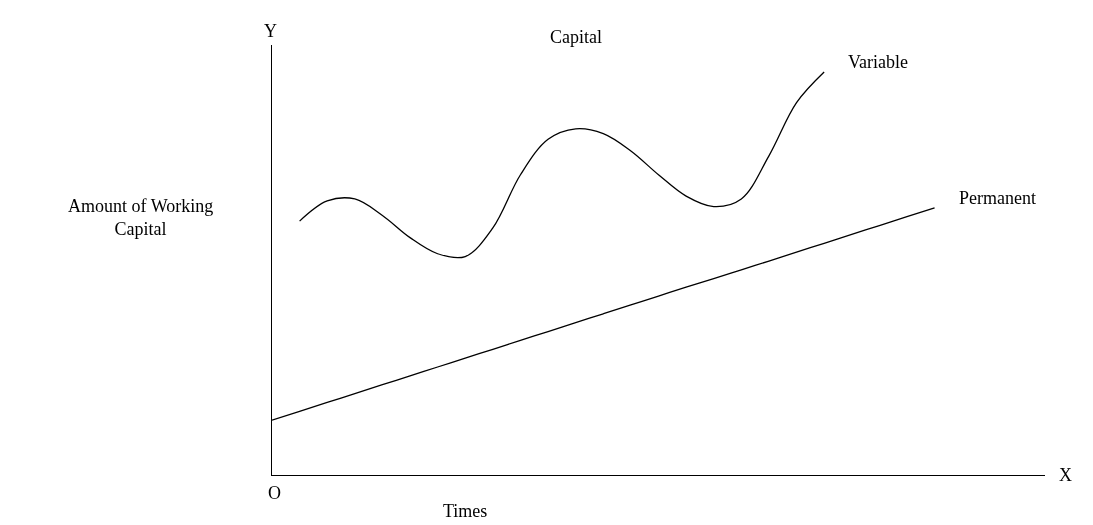 The width and height of the screenshot is (1093, 525). What do you see at coordinates (274, 493) in the screenshot?
I see `text: O` at bounding box center [274, 493].